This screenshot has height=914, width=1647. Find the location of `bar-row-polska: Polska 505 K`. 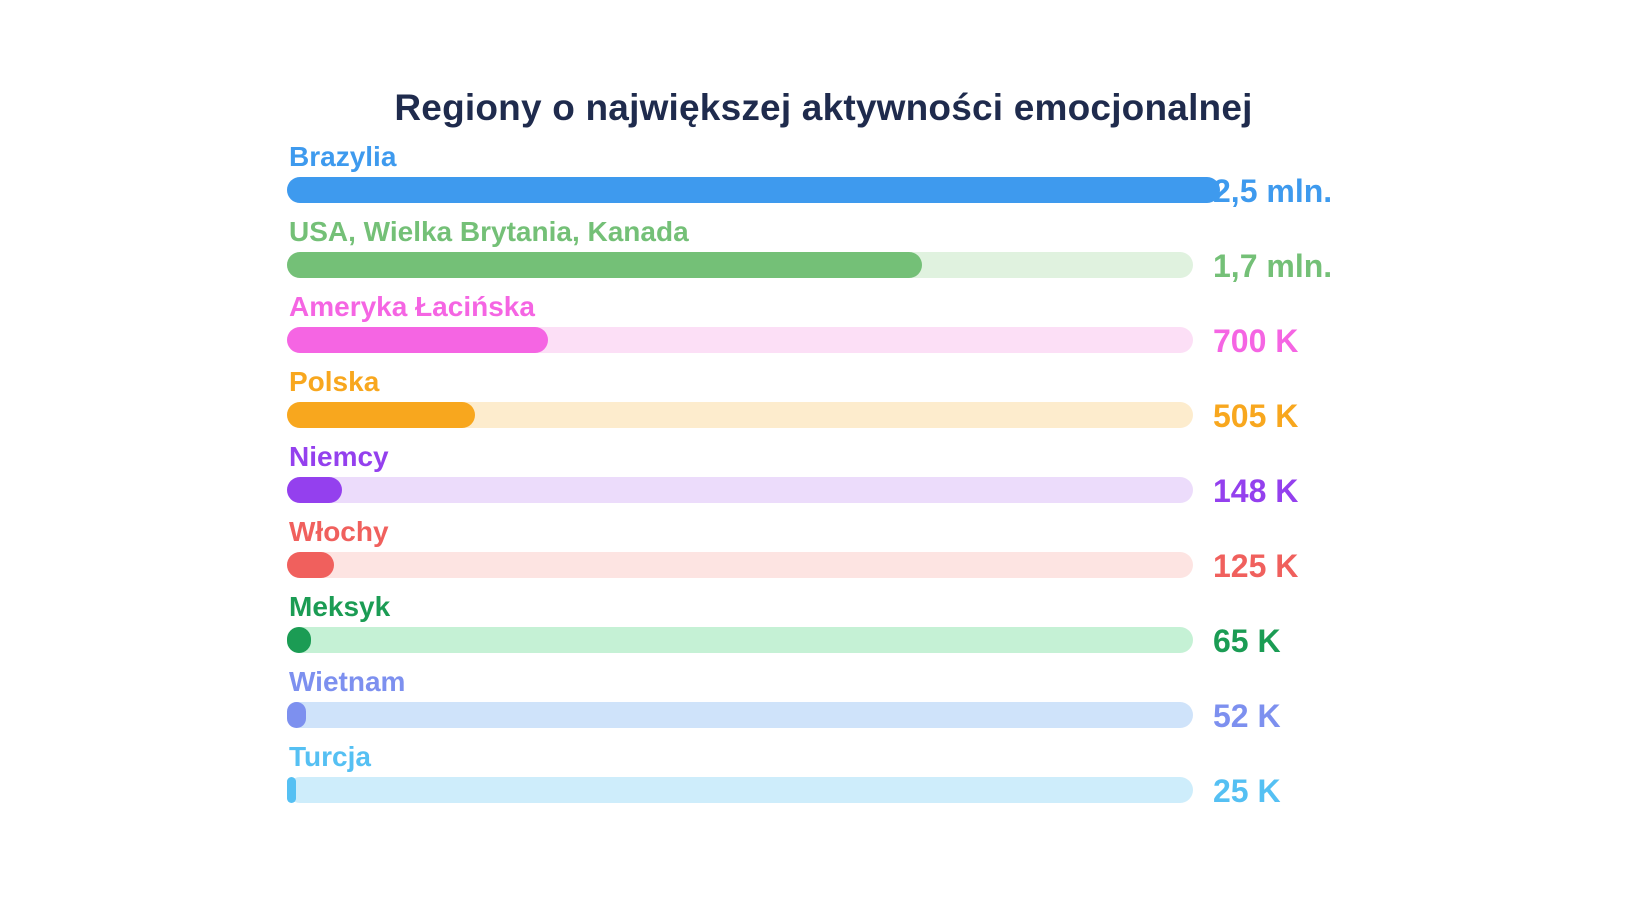

bar-row-polska: Polska 505 K is located at coordinates (847, 402).